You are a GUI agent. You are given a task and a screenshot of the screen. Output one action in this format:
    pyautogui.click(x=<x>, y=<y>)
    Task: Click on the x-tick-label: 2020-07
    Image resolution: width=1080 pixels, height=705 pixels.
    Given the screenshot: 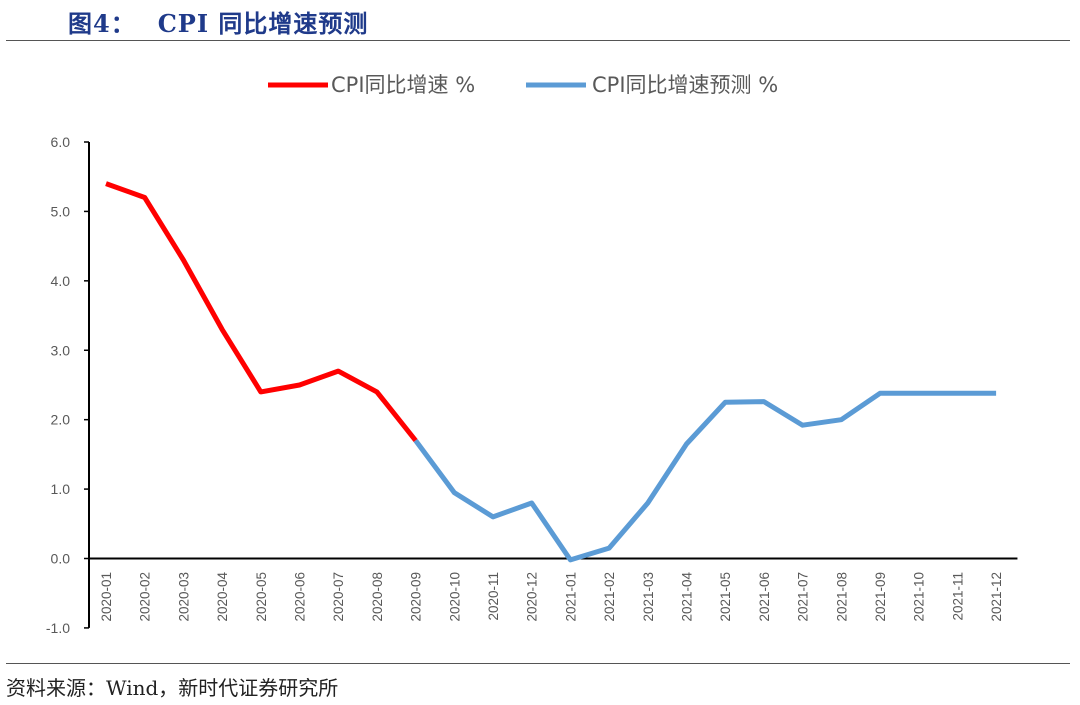 What is the action you would take?
    pyautogui.click(x=338, y=597)
    